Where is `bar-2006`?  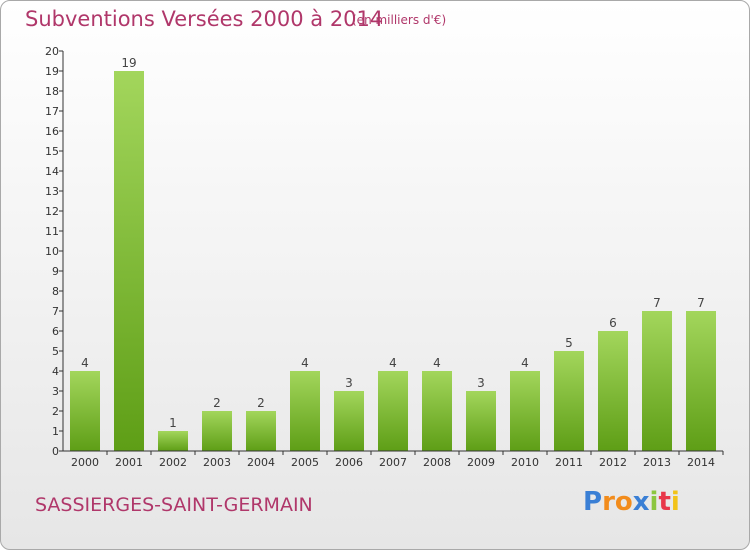 bar-2006 is located at coordinates (349, 421).